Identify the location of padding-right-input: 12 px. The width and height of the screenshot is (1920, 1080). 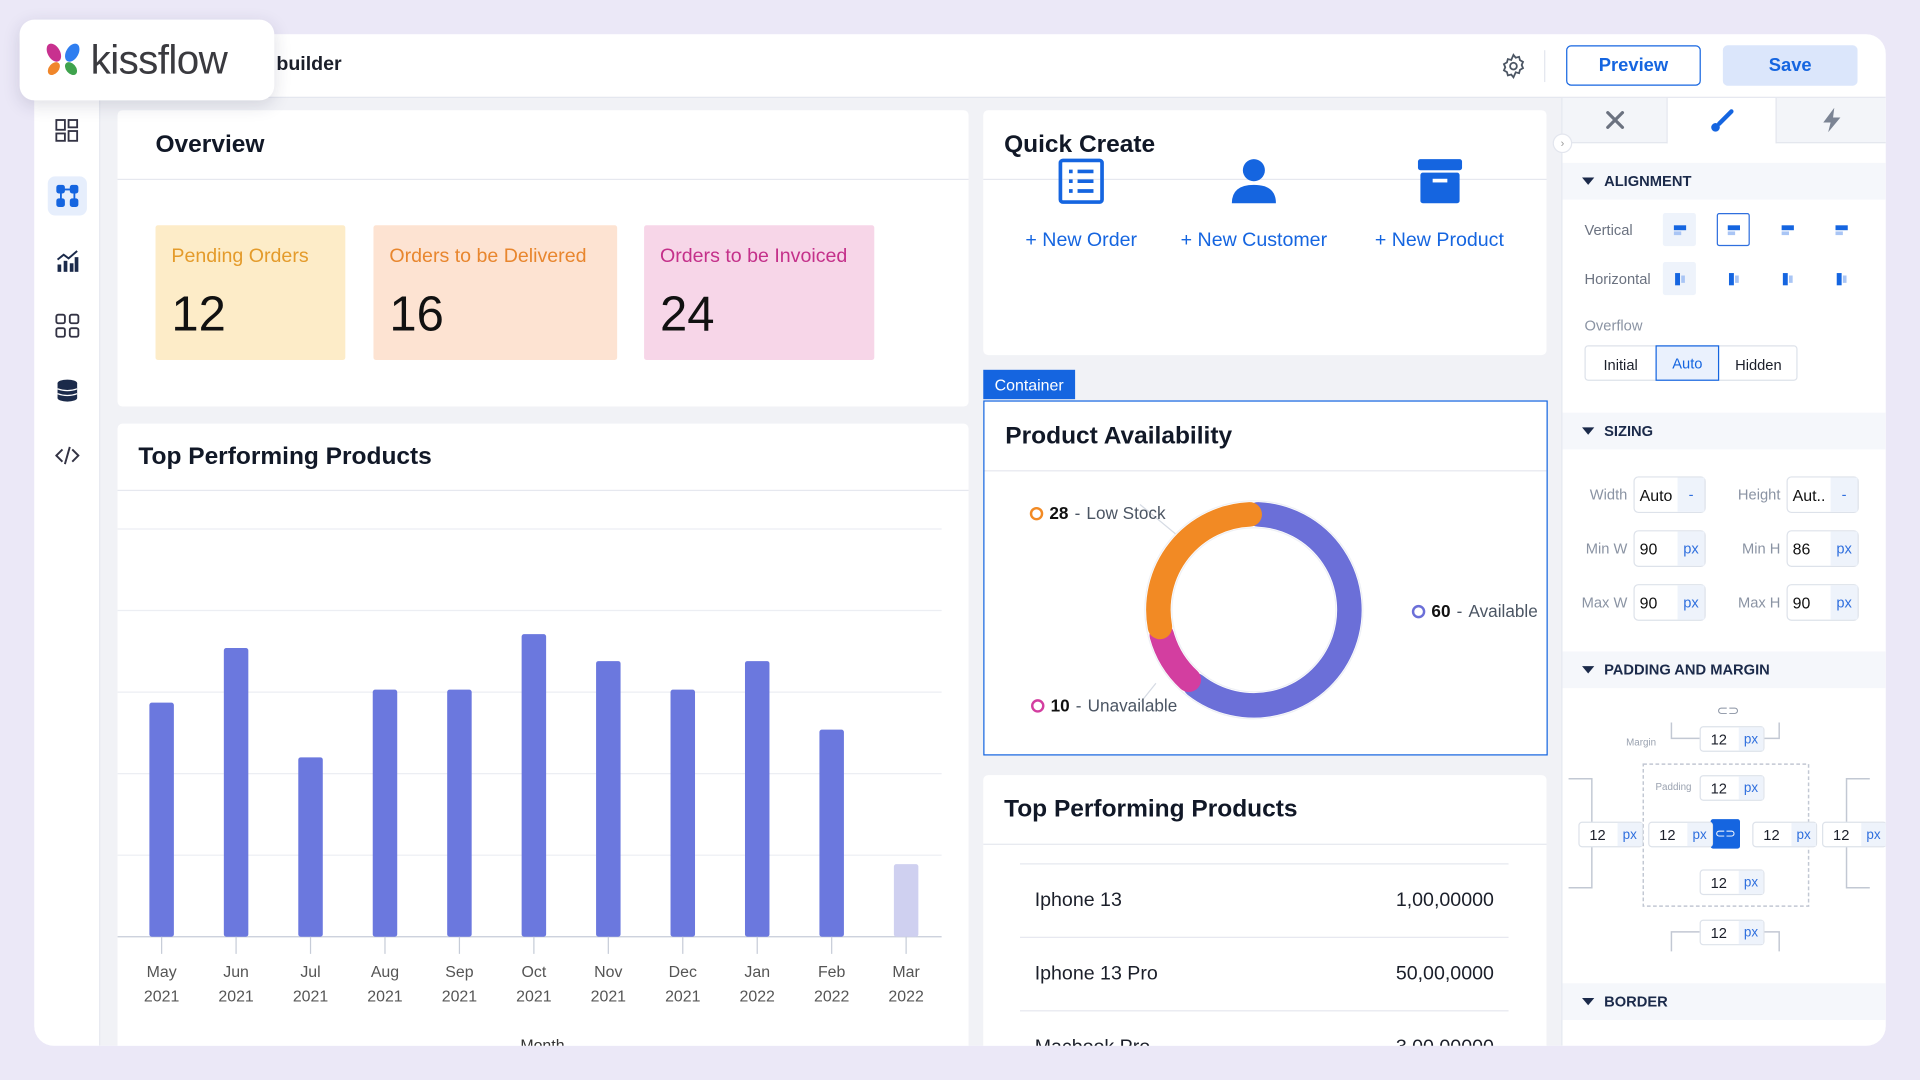
(1785, 834).